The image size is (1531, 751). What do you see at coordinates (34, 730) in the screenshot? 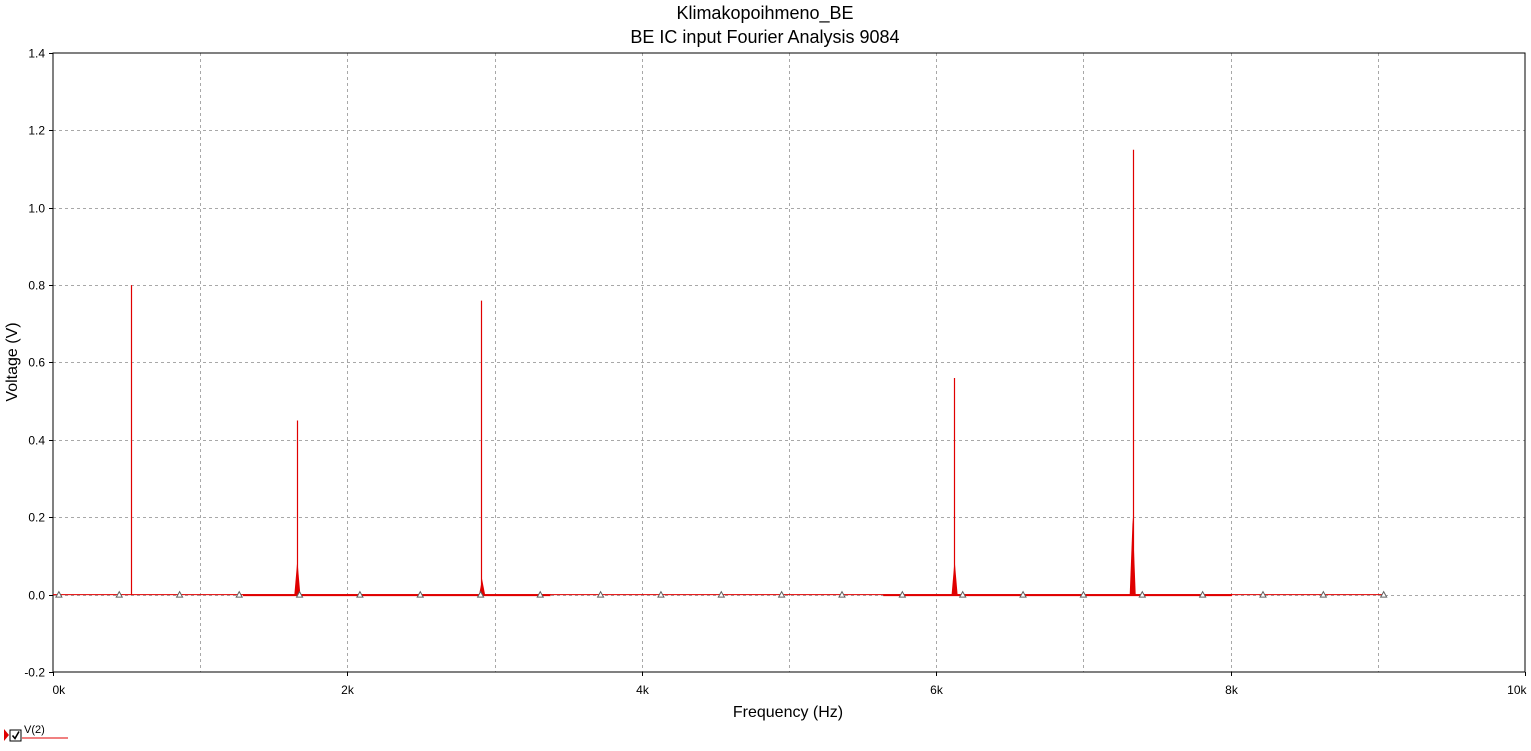
I see `legend-series-label: V(2)` at bounding box center [34, 730].